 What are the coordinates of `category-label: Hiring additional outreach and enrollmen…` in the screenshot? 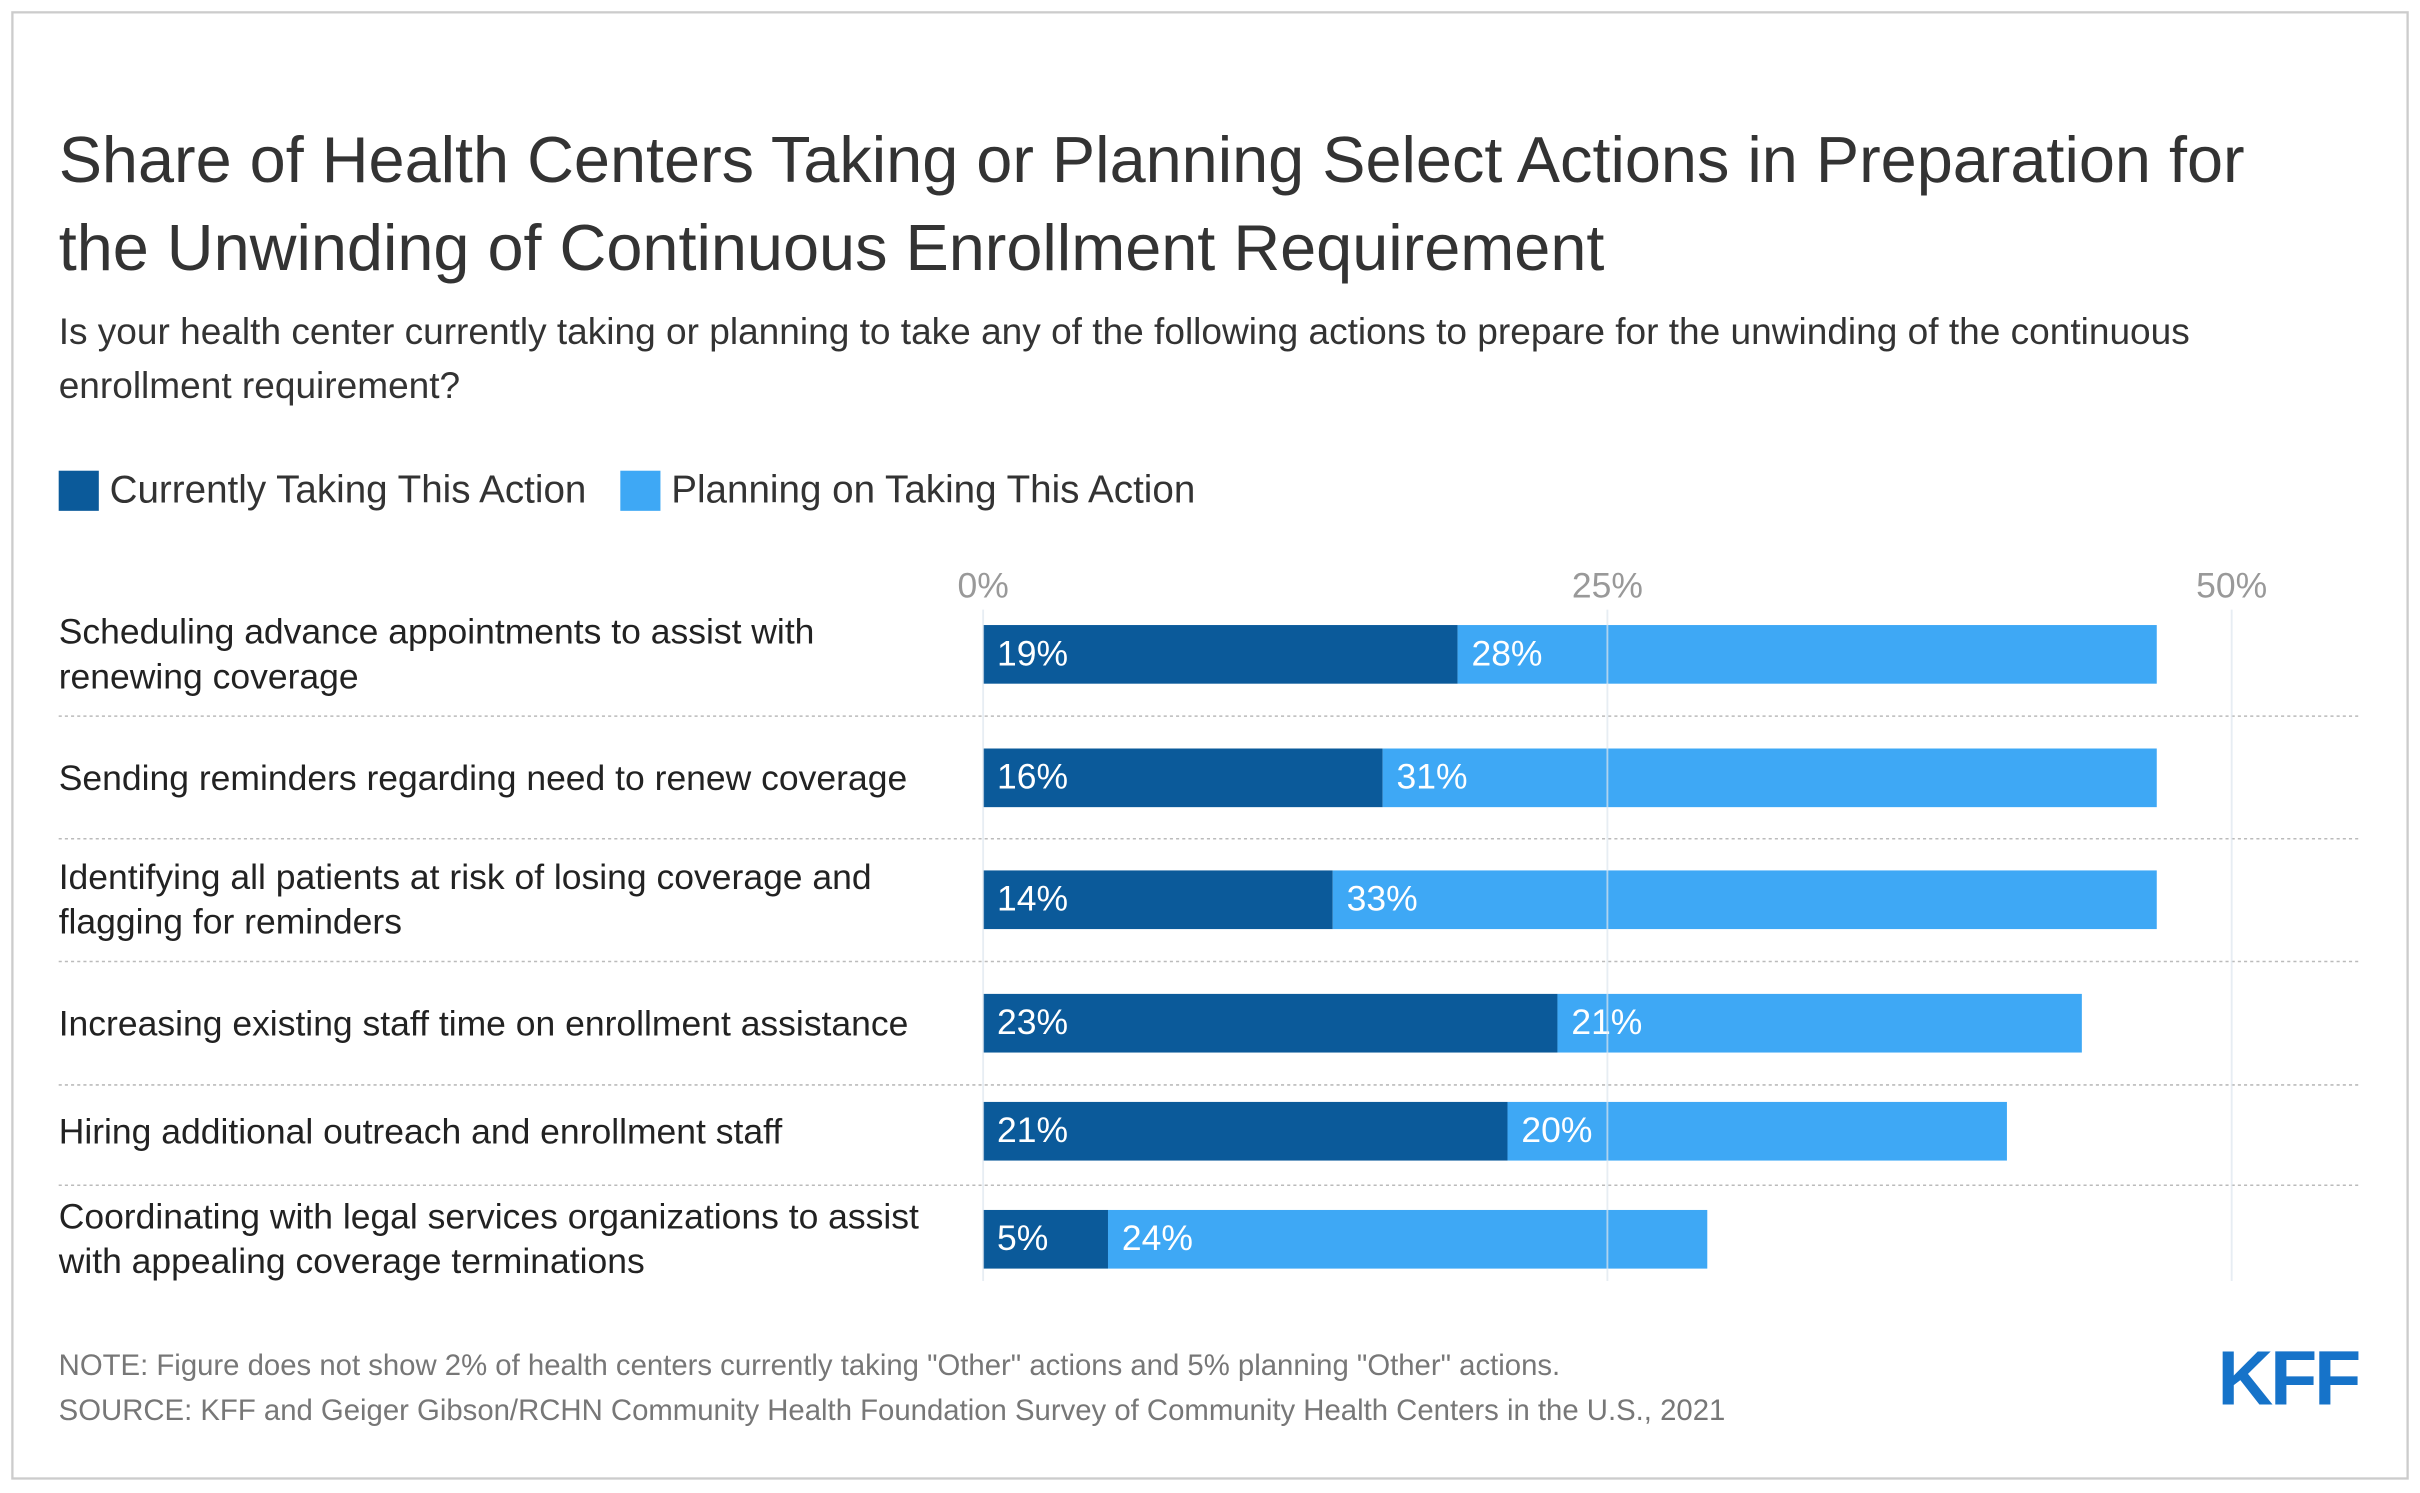 It's located at (420, 1130).